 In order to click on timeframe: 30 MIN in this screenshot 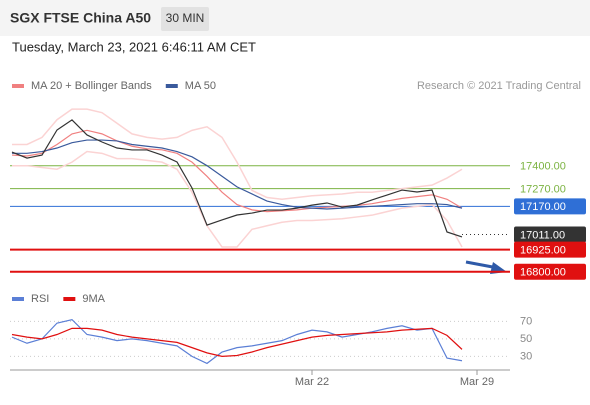, I will do `click(185, 18)`.